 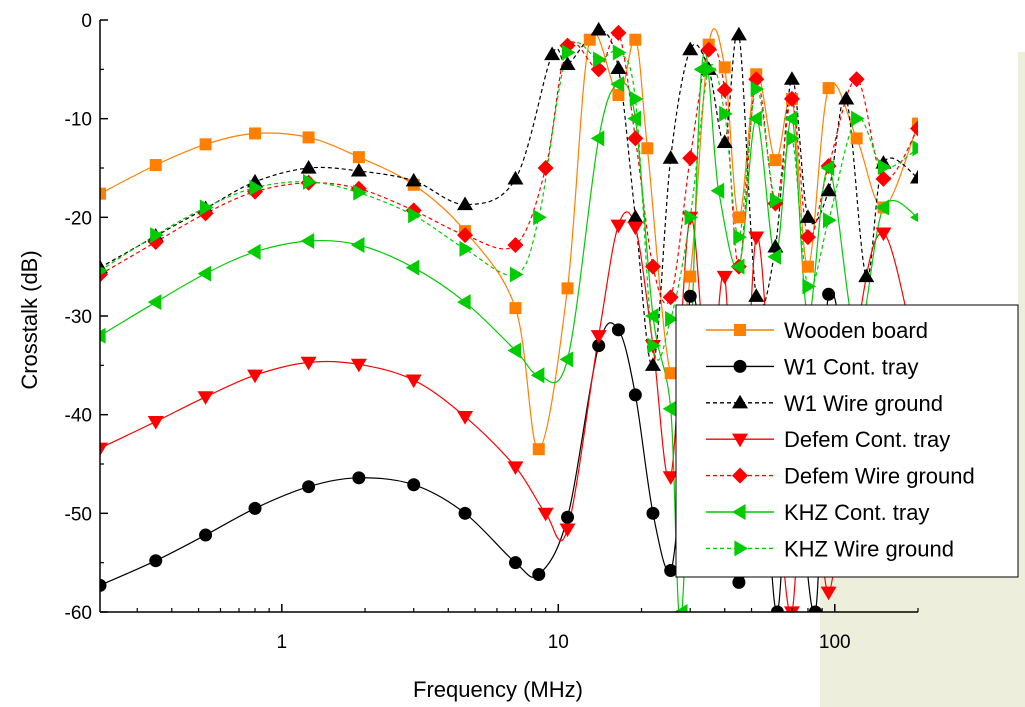 I want to click on legend-box, so click(x=847, y=441).